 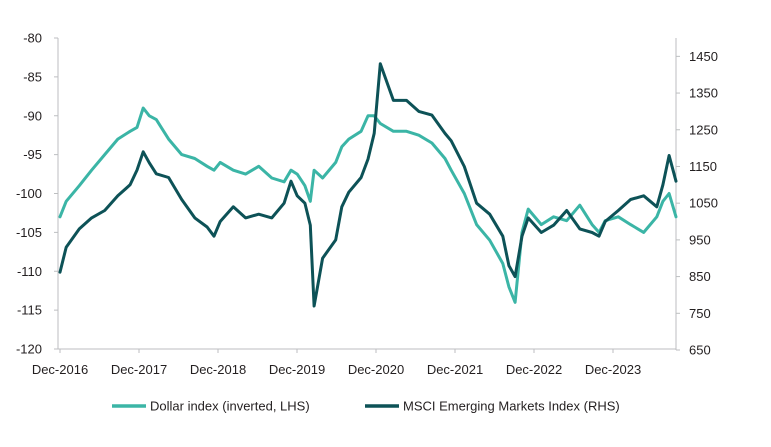 I want to click on left-tick-label: -120, so click(x=29, y=349).